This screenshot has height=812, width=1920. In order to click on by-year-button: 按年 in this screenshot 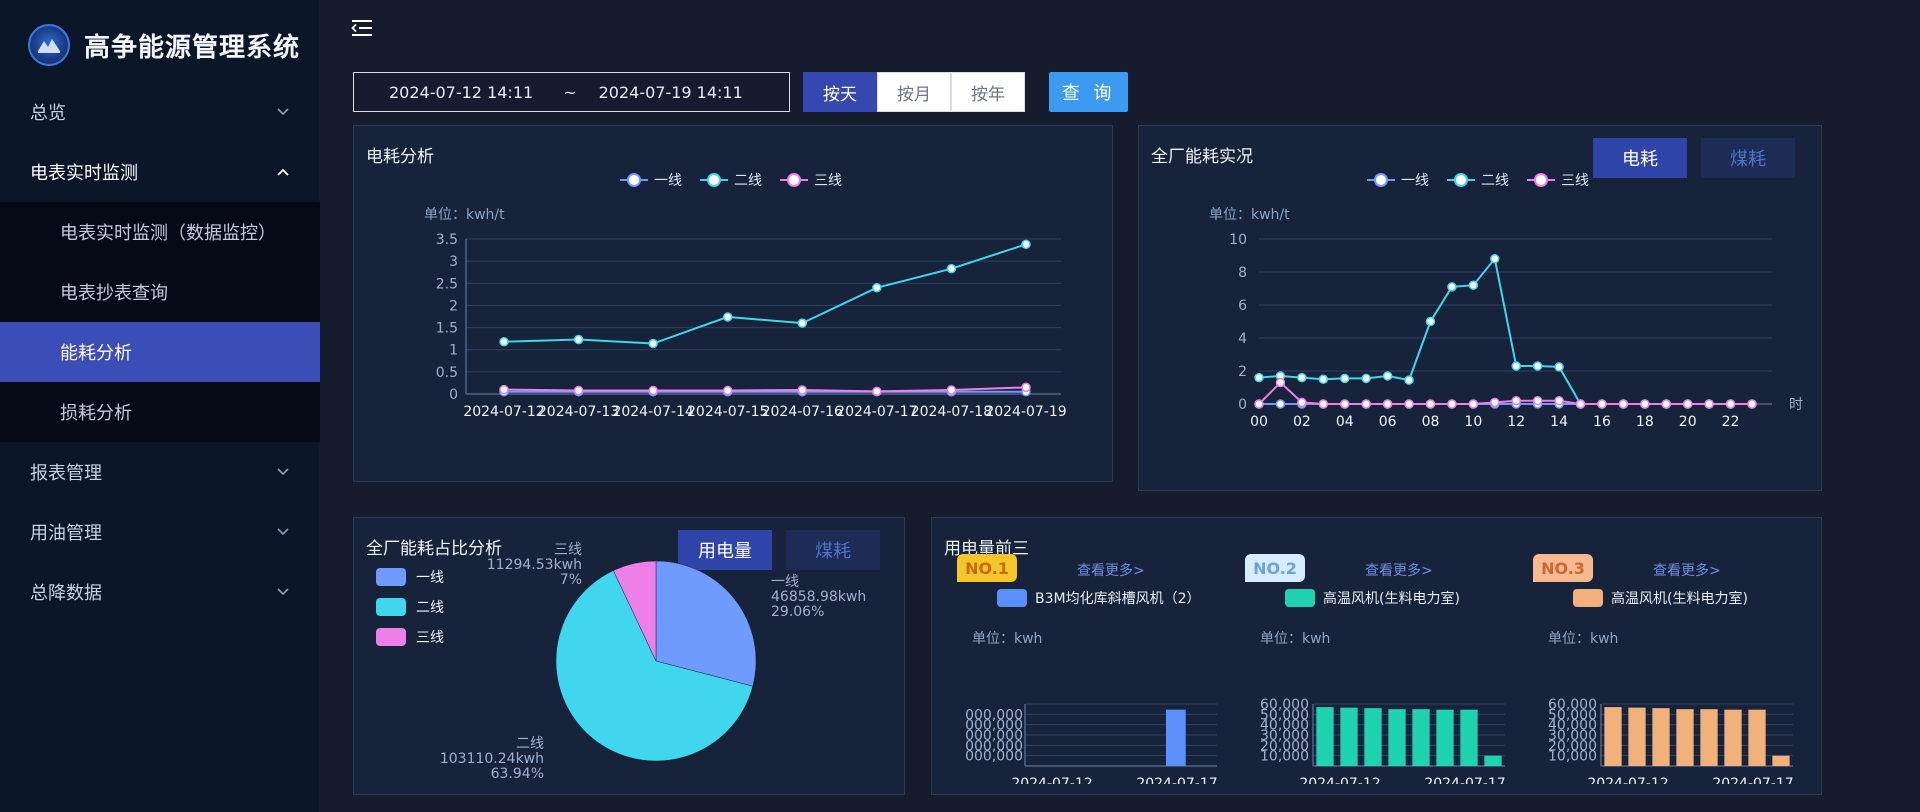, I will do `click(988, 92)`.